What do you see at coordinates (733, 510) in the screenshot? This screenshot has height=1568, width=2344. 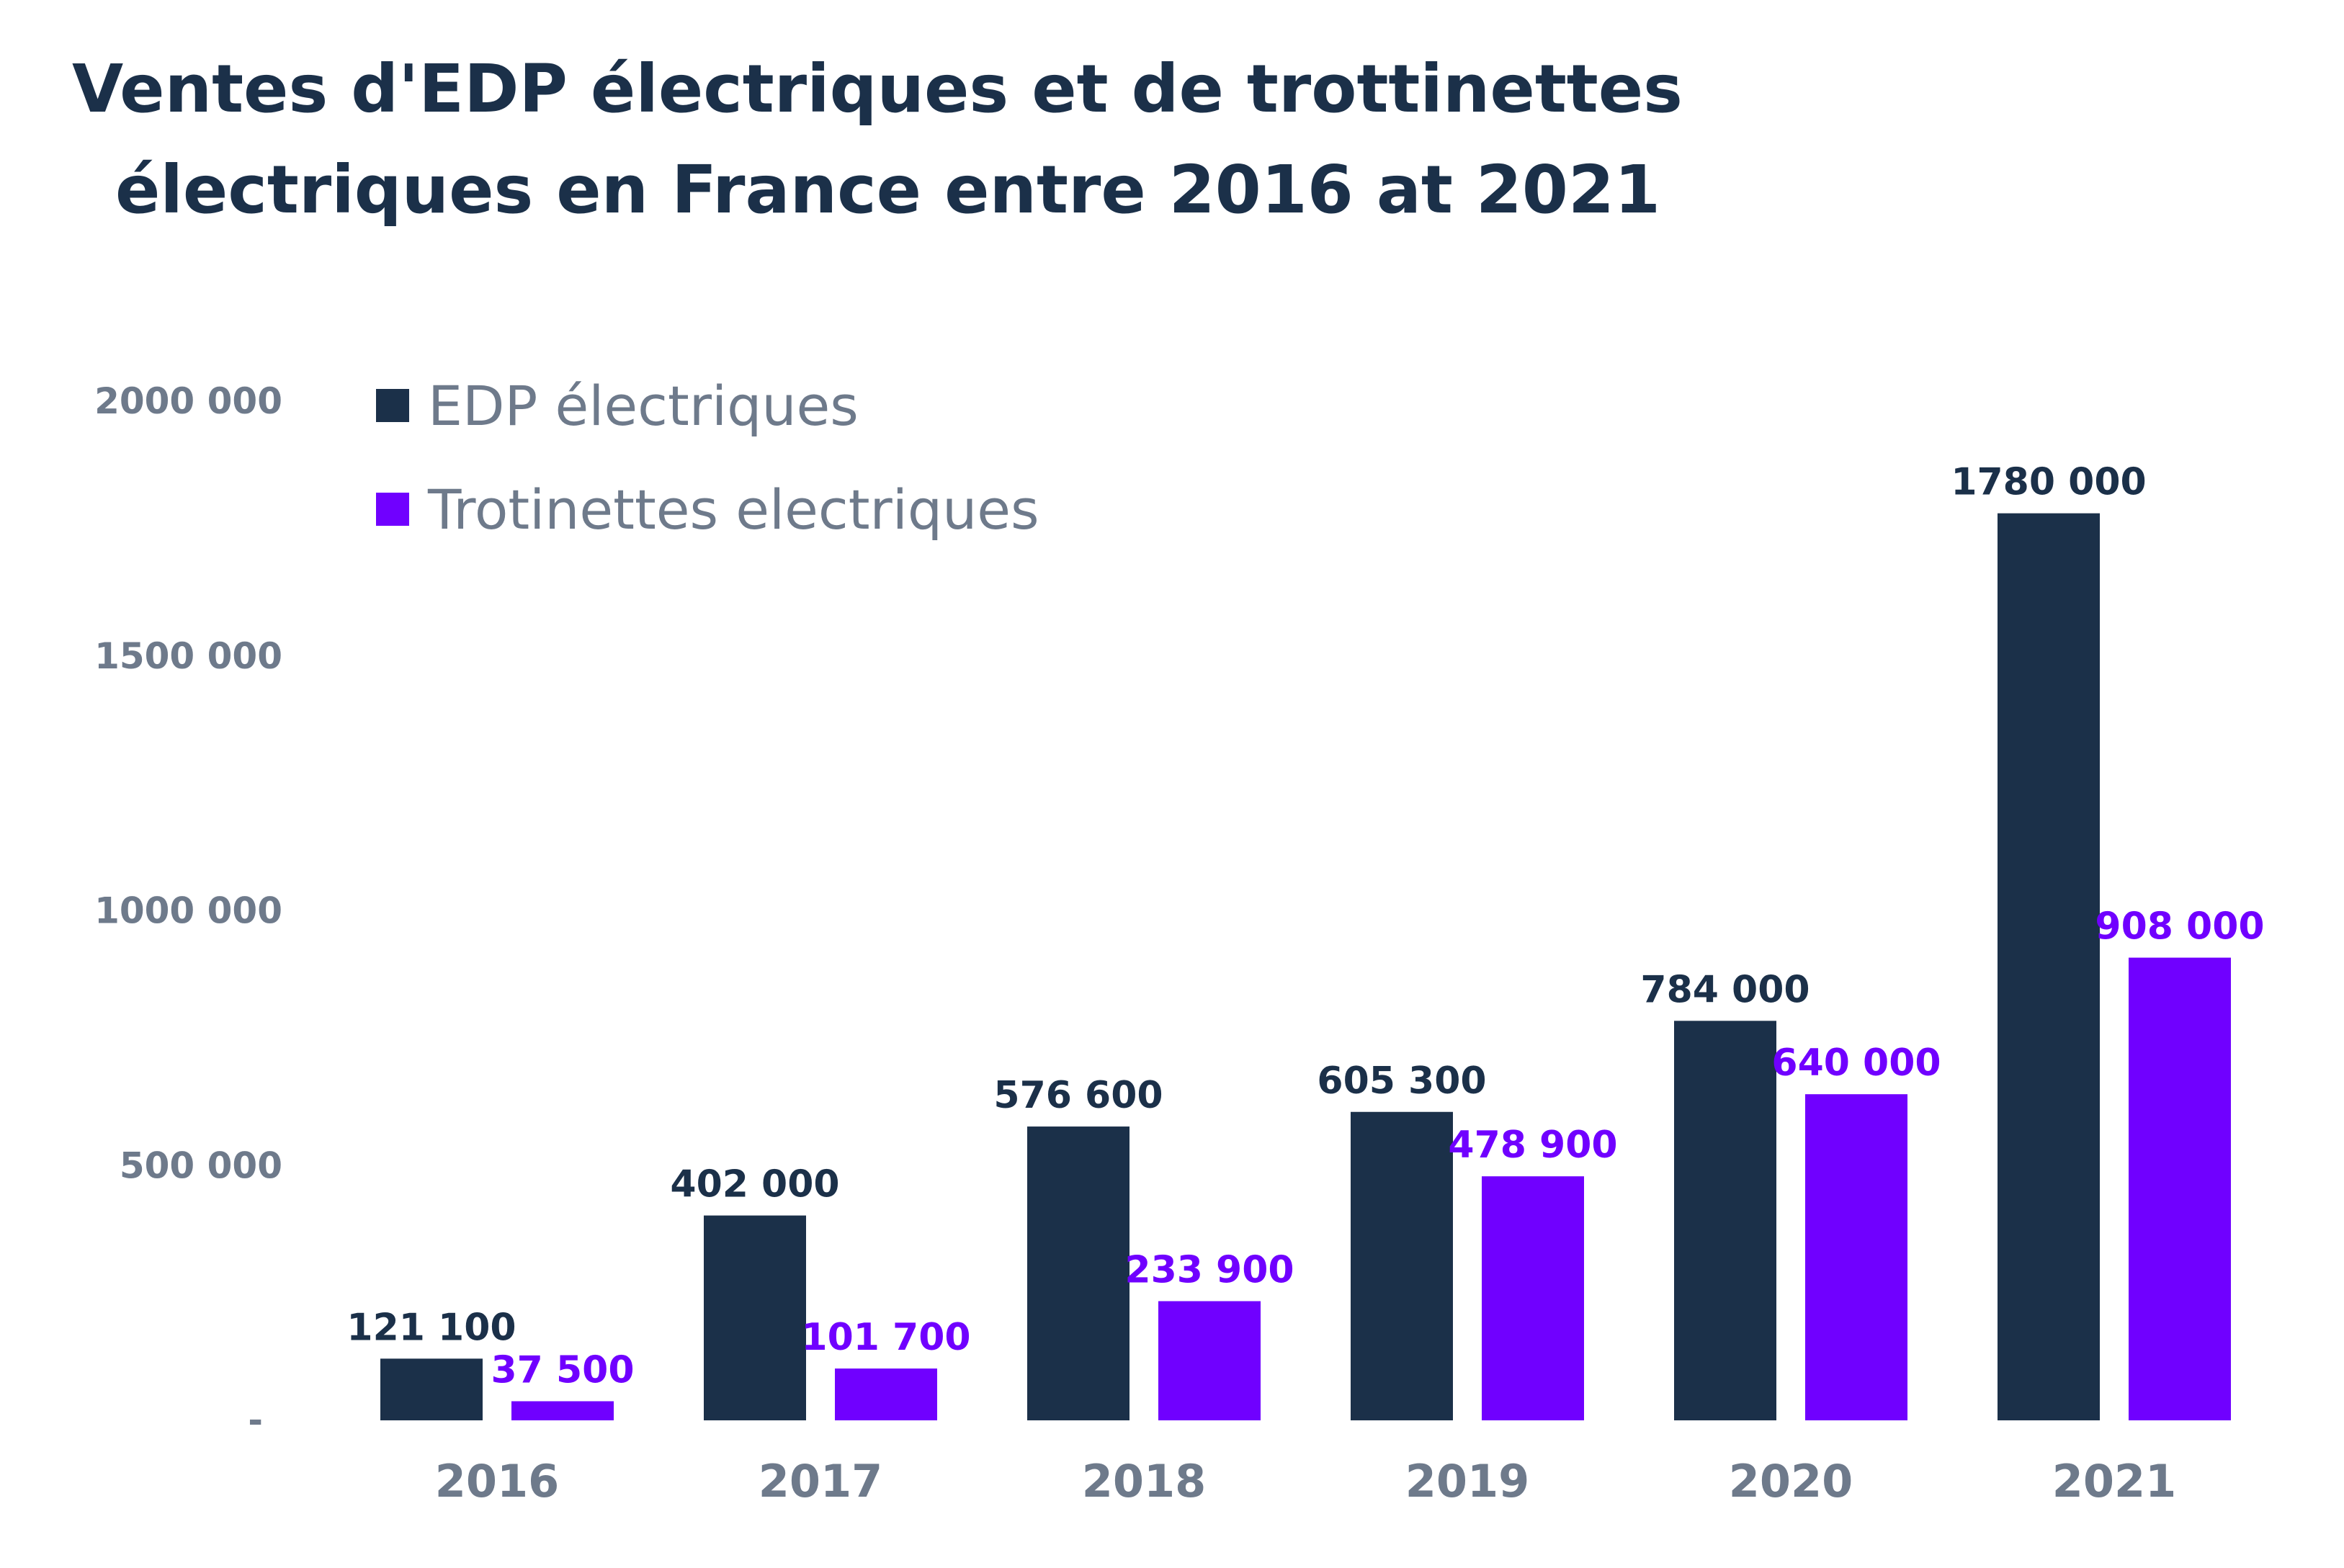 I see `legend-label-trottinettes: Trotinettes electriques` at bounding box center [733, 510].